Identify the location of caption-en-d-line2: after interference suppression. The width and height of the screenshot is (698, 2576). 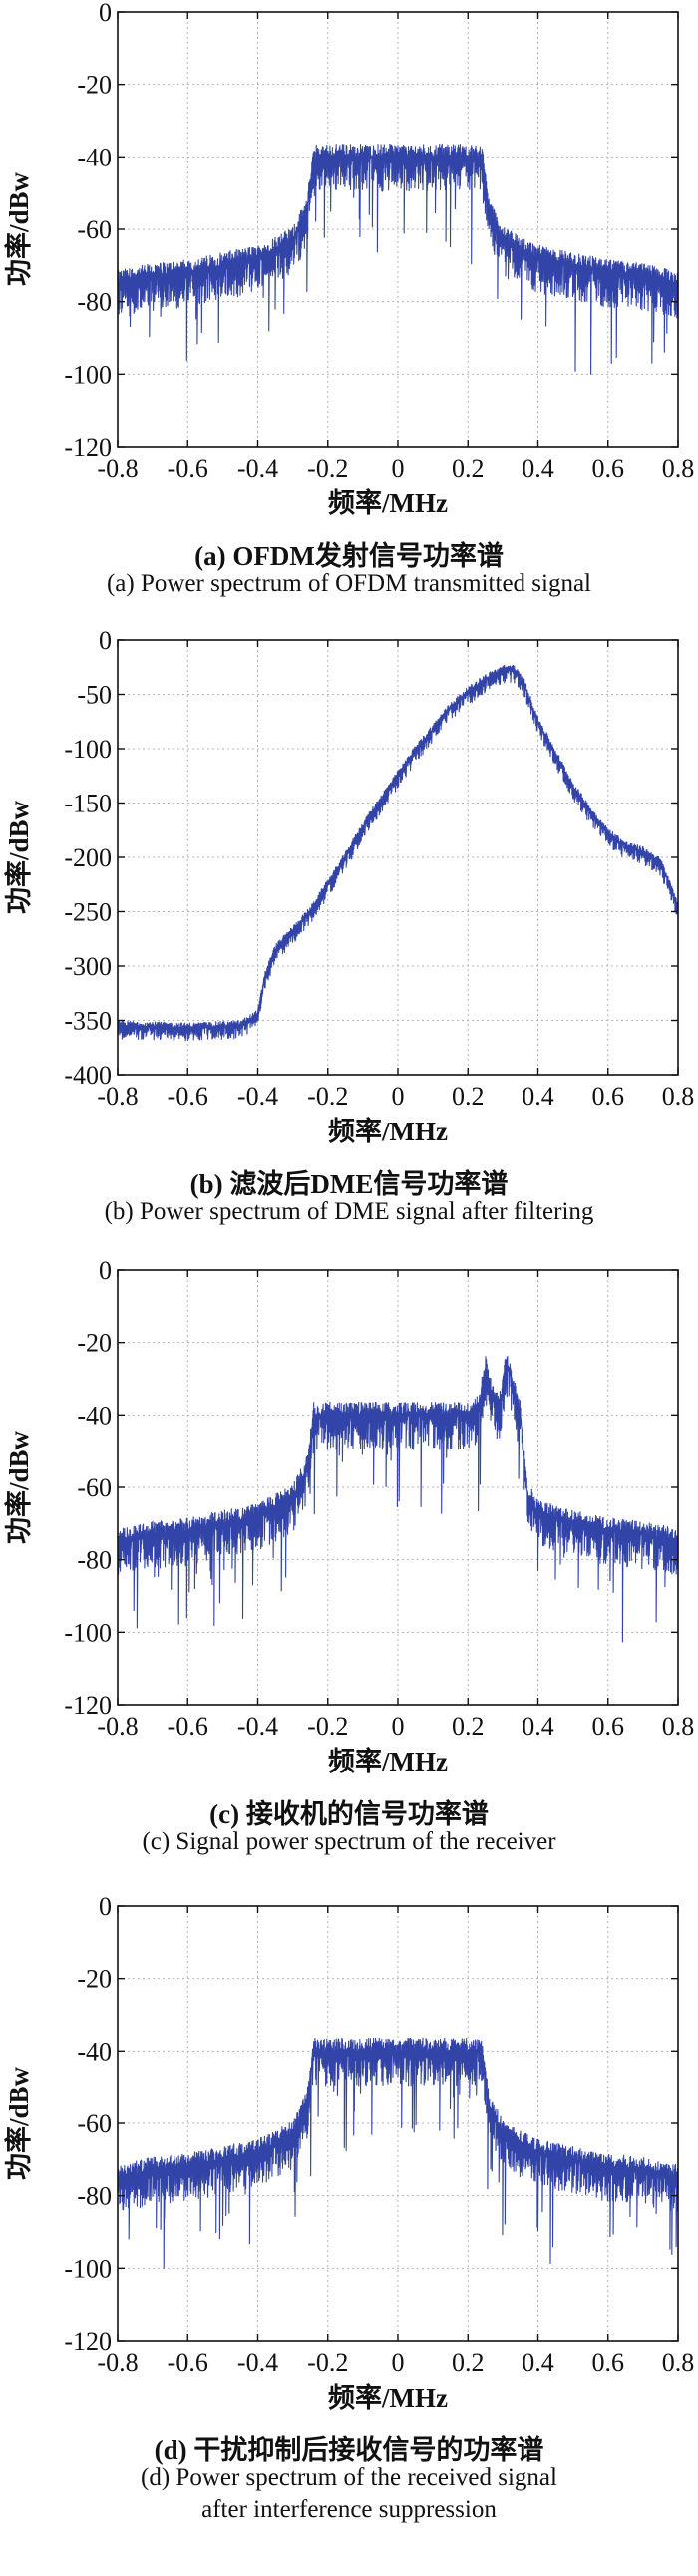
(349, 2509).